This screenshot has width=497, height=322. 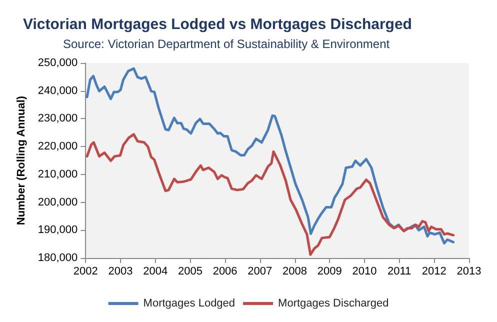 I want to click on legend-label: Mortgages Discharged, so click(x=333, y=304).